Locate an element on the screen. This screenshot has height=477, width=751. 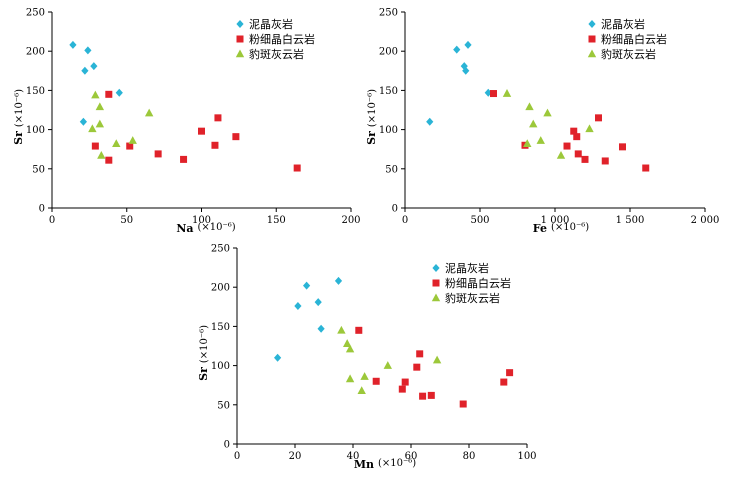
x-tick-label: 50 is located at coordinates (126, 220).